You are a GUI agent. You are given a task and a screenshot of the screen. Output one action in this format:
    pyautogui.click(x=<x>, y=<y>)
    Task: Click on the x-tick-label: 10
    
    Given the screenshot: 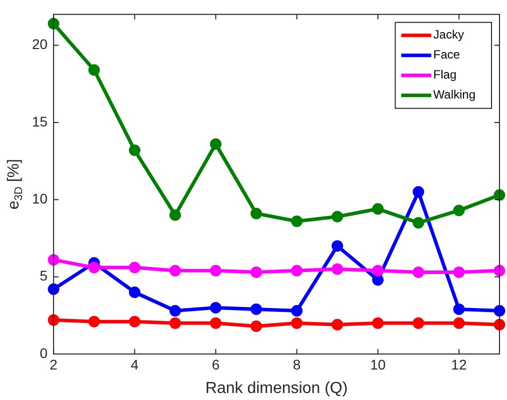 What is the action you would take?
    pyautogui.click(x=378, y=364)
    